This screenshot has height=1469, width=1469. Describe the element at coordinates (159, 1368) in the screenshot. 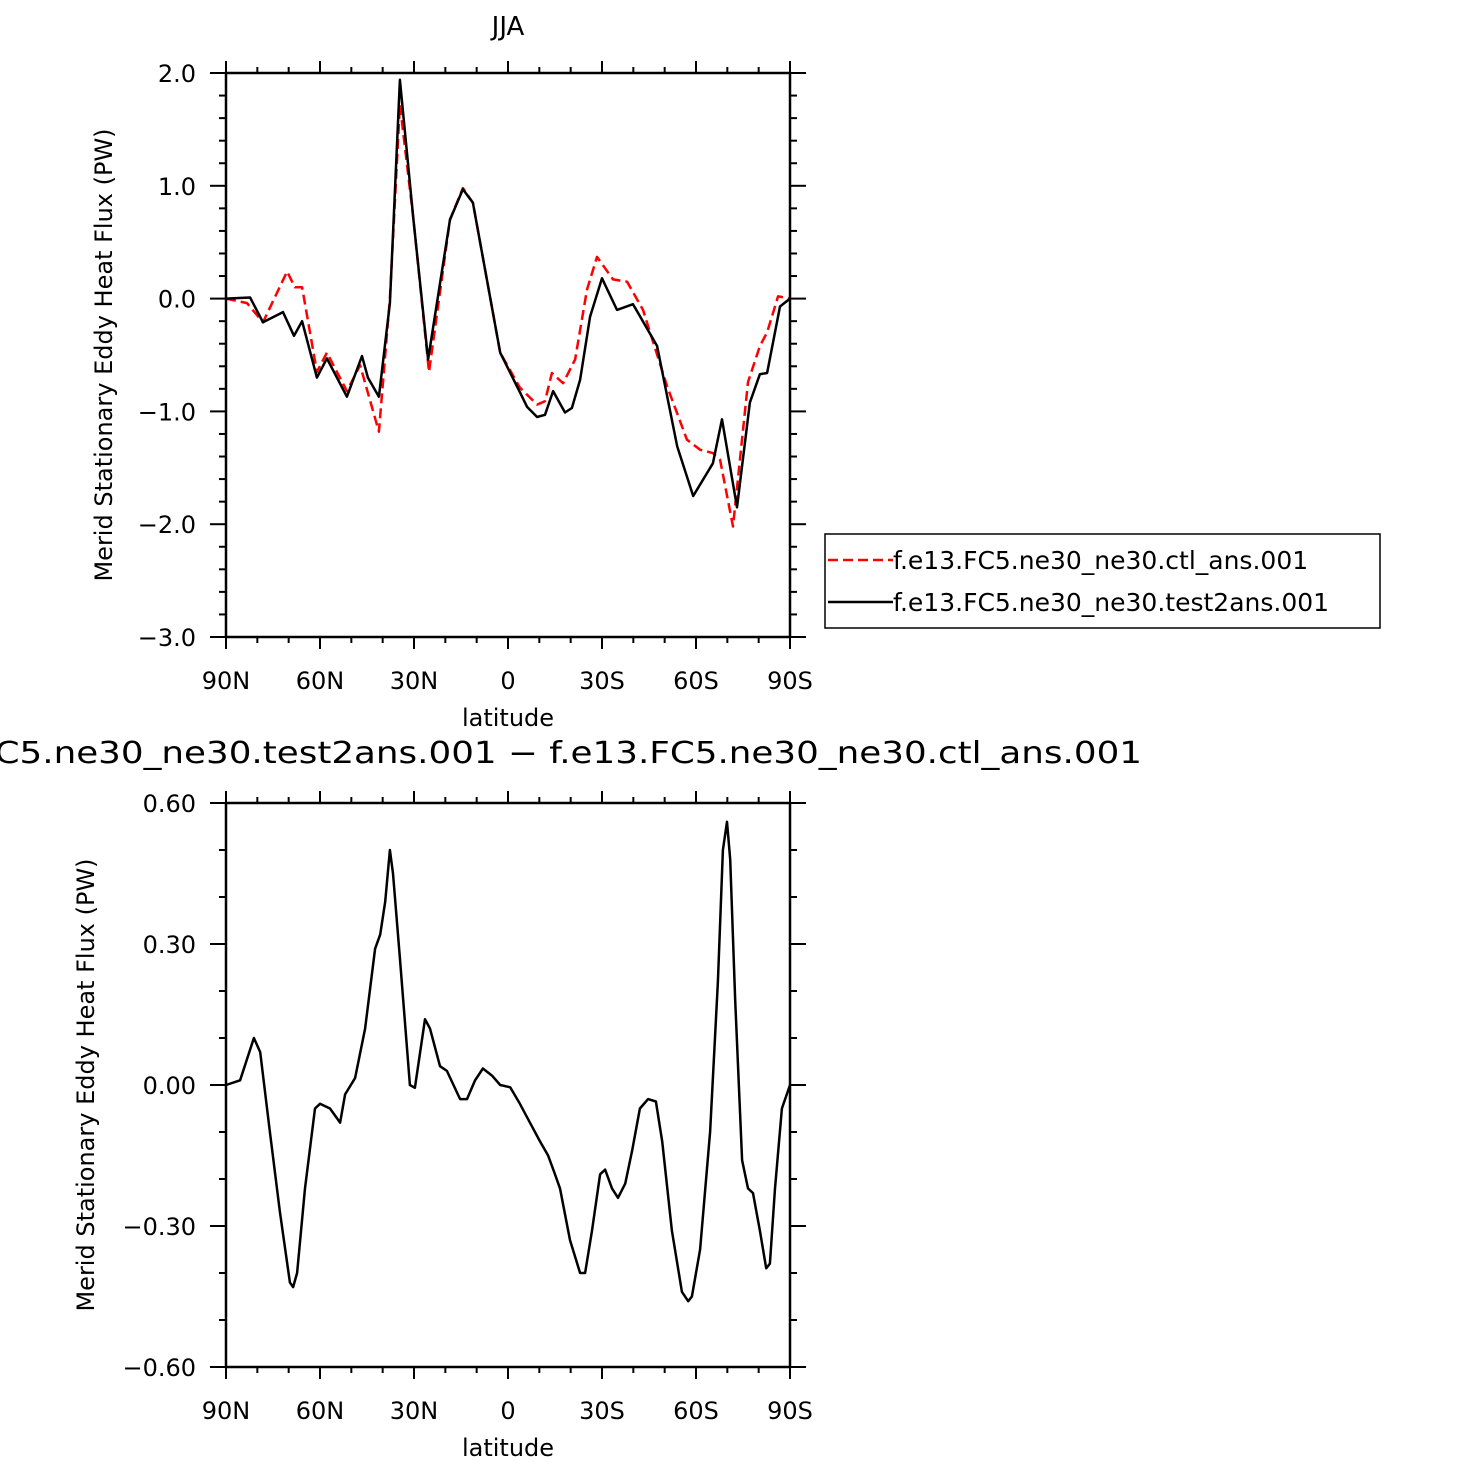

I see `bottom-y-tick-label: −0.60` at that location.